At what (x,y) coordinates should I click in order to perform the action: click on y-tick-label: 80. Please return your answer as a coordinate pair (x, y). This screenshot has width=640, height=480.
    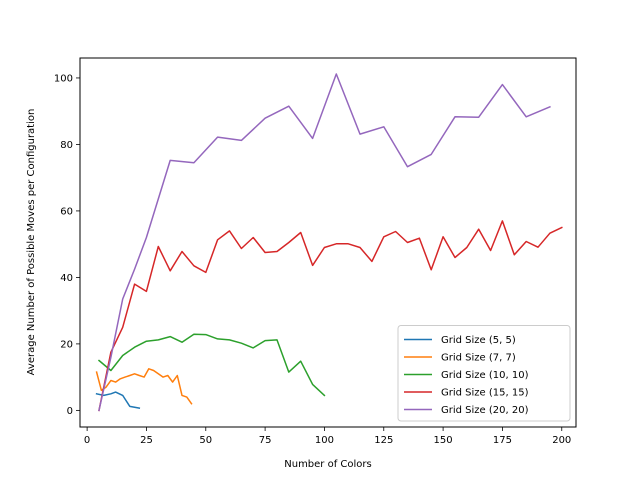
    Looking at the image, I should click on (66, 145).